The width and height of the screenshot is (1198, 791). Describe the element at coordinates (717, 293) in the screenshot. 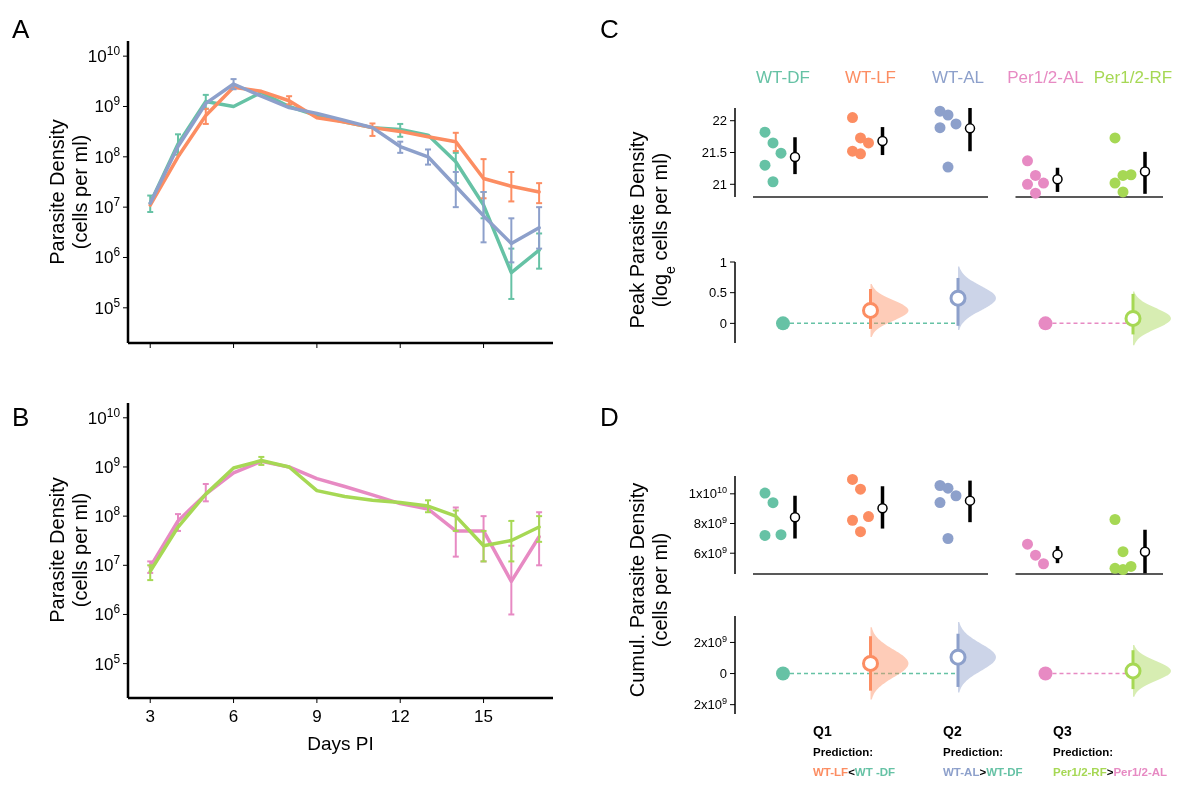

I see `y-tick-label: 0.5` at that location.